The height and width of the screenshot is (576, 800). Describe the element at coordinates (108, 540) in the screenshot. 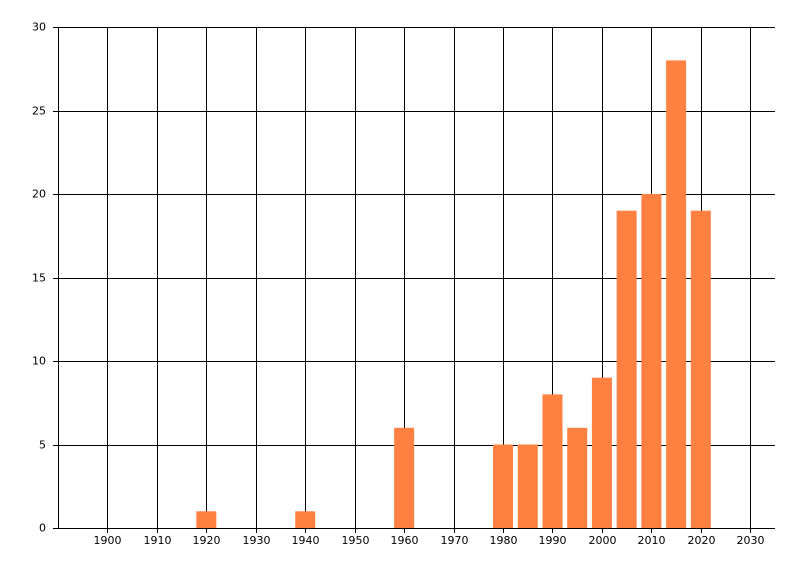

I see `x-tick-label: 1900` at that location.